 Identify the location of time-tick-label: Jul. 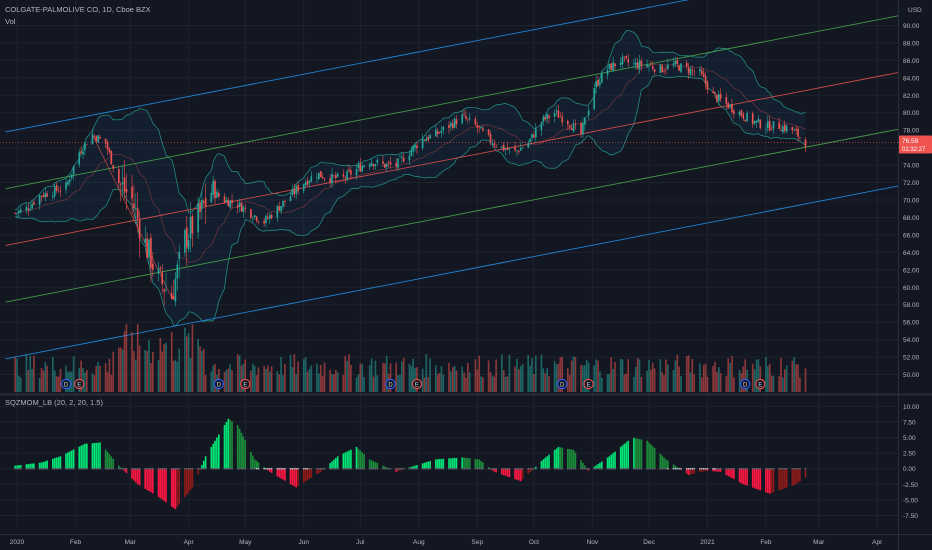
(360, 542).